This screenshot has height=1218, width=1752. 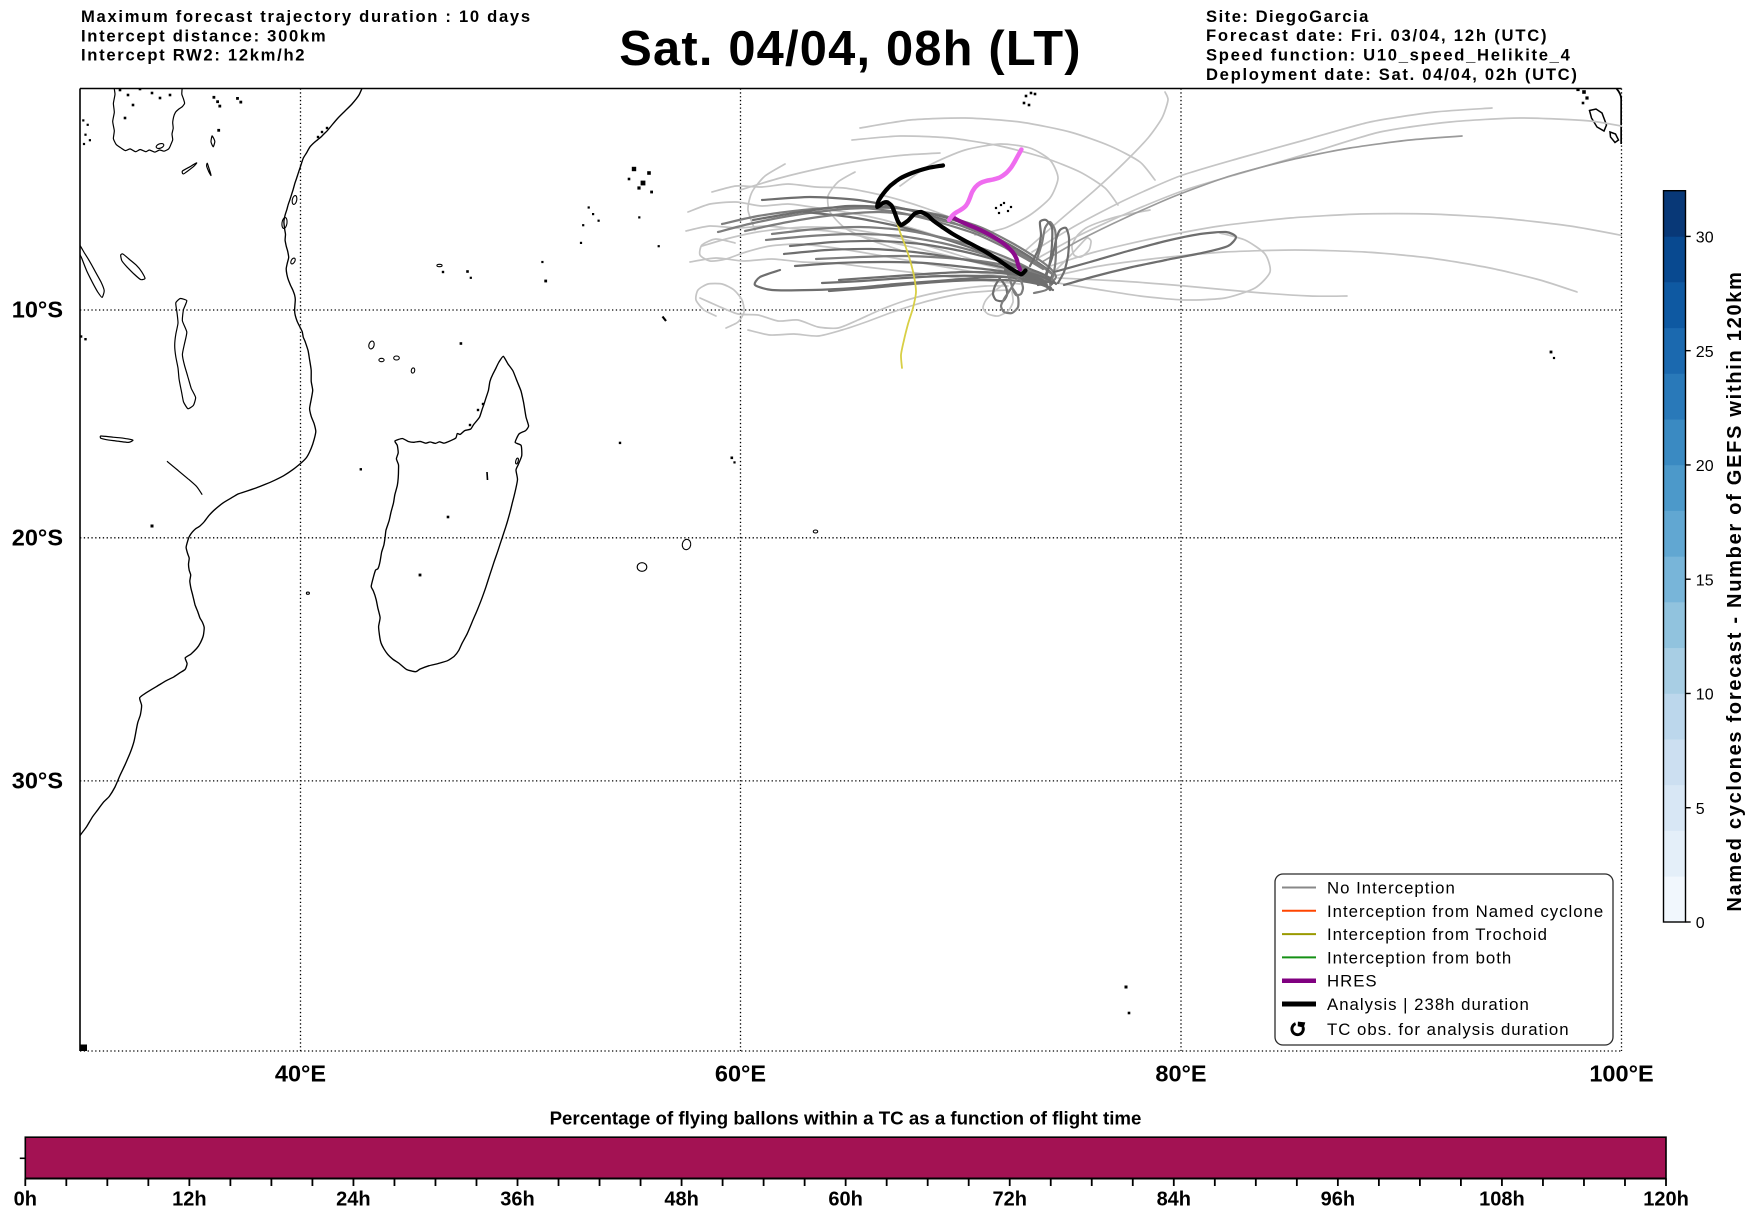 What do you see at coordinates (1377, 35) in the screenshot?
I see `svg-text:Forecast date: Fri. 03/04, 12h: Forecast date: Fri. 03/04, 12h (UTC)` at bounding box center [1377, 35].